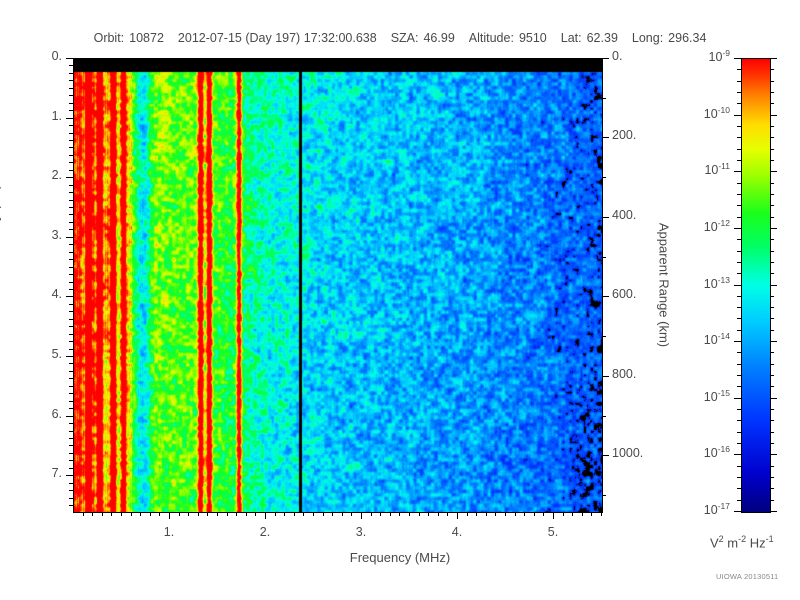 The width and height of the screenshot is (800, 600). I want to click on header-field-label: Lat:, so click(571, 38).